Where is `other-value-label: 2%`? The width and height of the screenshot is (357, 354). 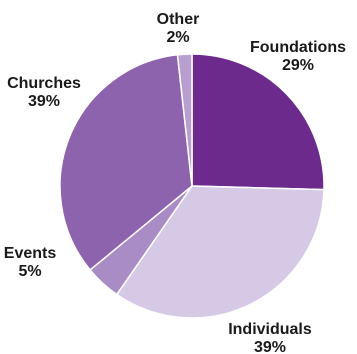 other-value-label: 2% is located at coordinates (177, 37).